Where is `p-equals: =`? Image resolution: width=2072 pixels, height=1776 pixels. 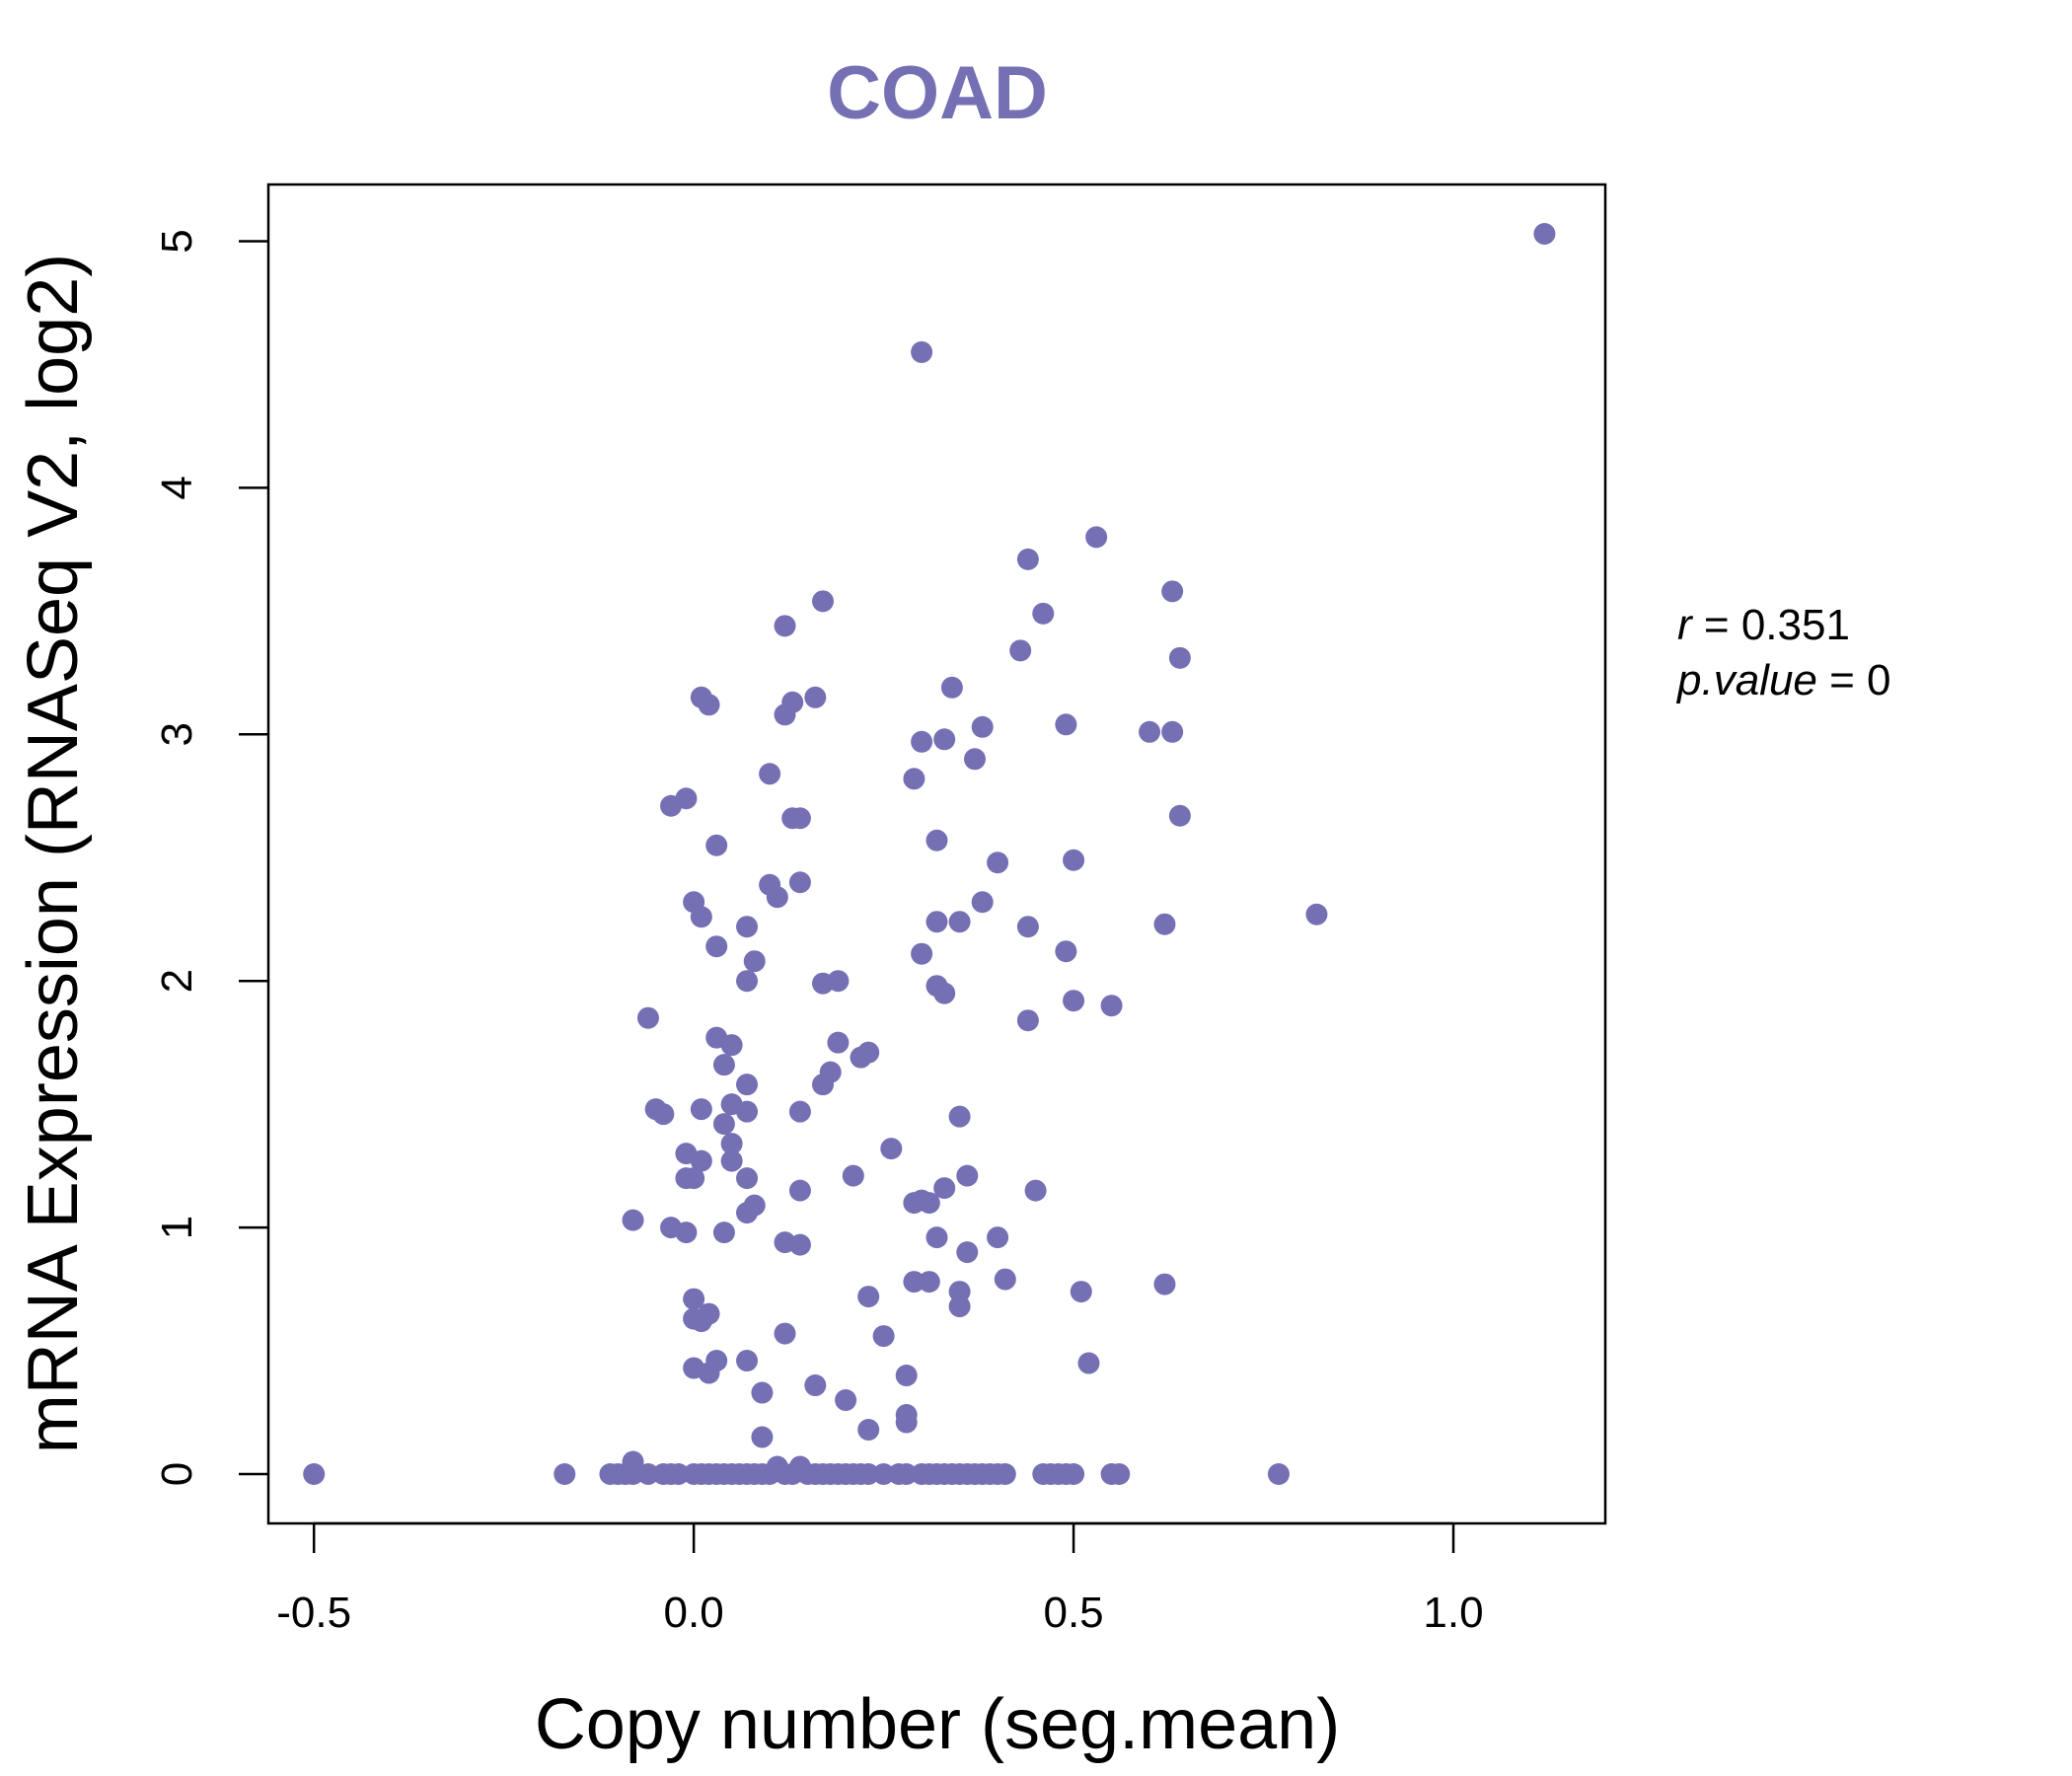
p-equals: = is located at coordinates (1842, 680).